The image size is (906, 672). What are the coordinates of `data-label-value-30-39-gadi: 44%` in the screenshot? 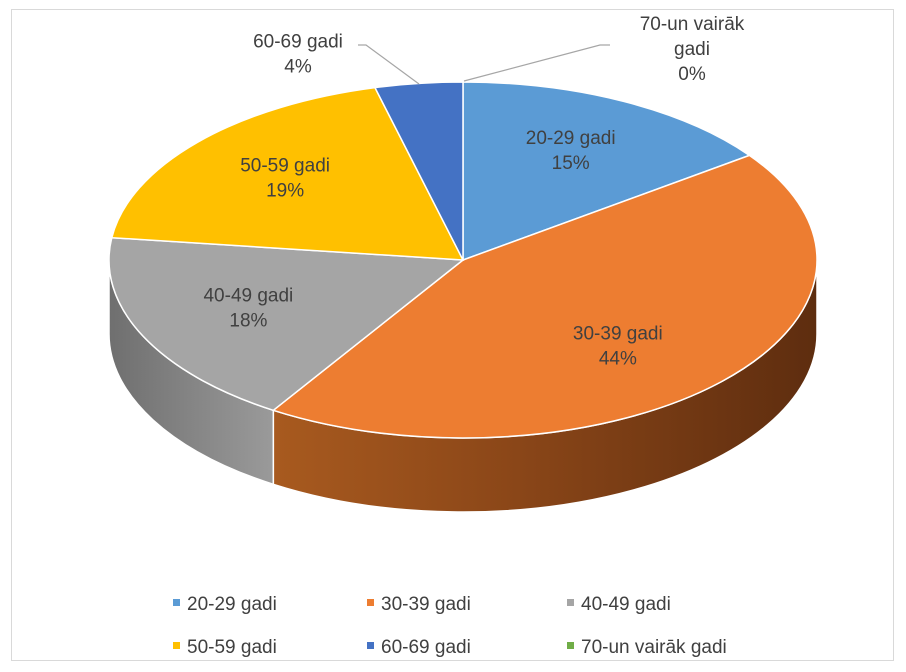 It's located at (618, 359).